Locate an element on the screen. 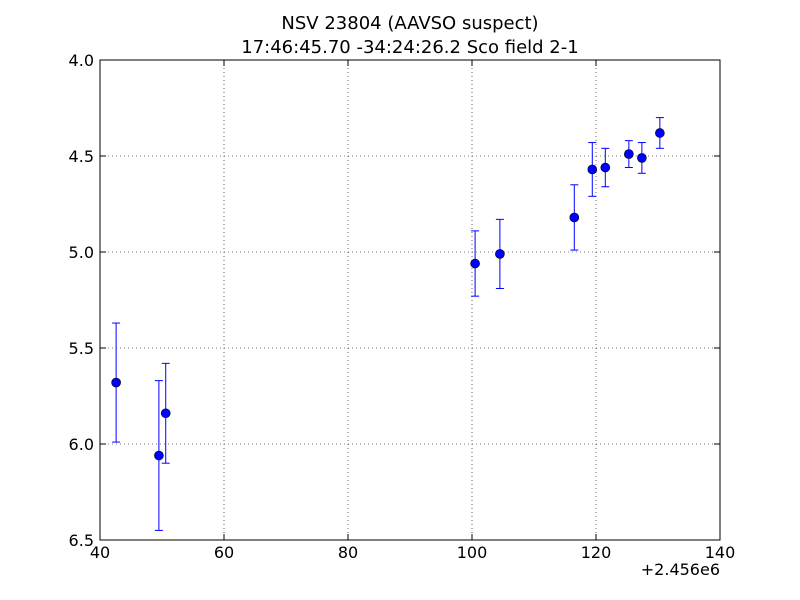  y-tick-label: 5.0 is located at coordinates (81, 252).